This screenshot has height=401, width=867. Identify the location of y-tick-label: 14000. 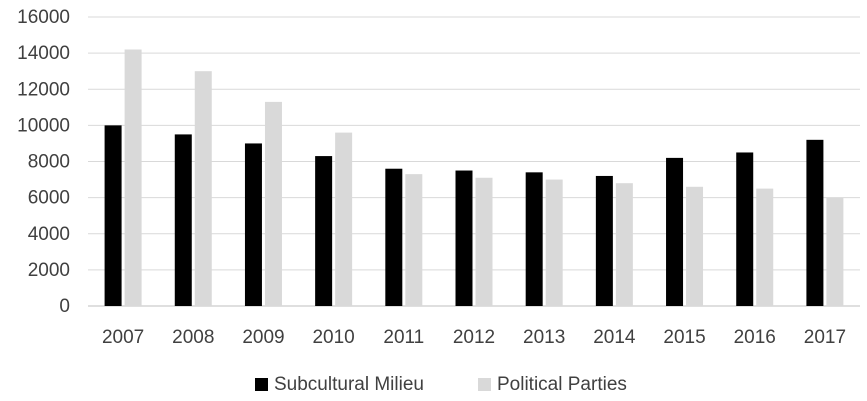
(43, 53).